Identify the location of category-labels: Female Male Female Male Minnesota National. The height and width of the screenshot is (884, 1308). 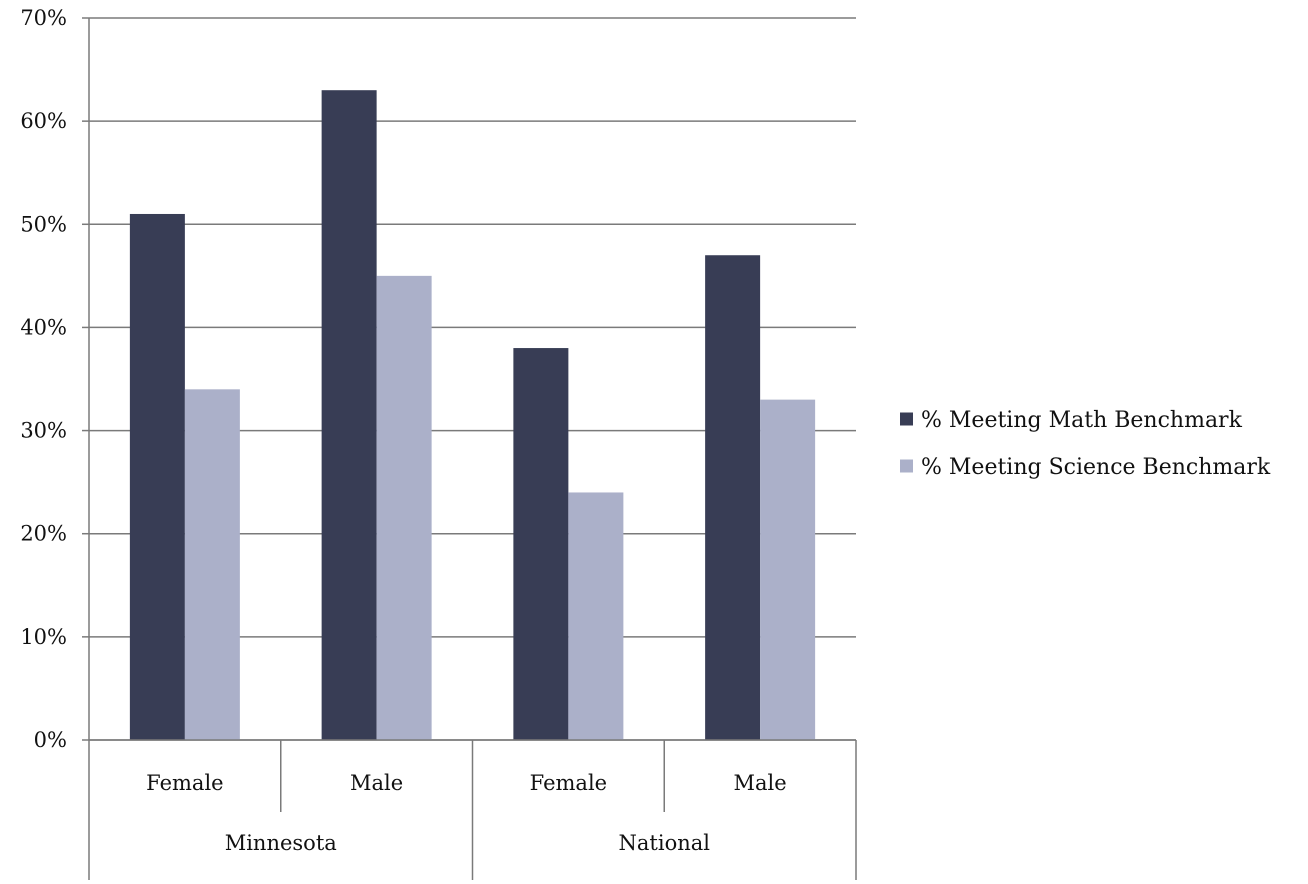
(466, 813).